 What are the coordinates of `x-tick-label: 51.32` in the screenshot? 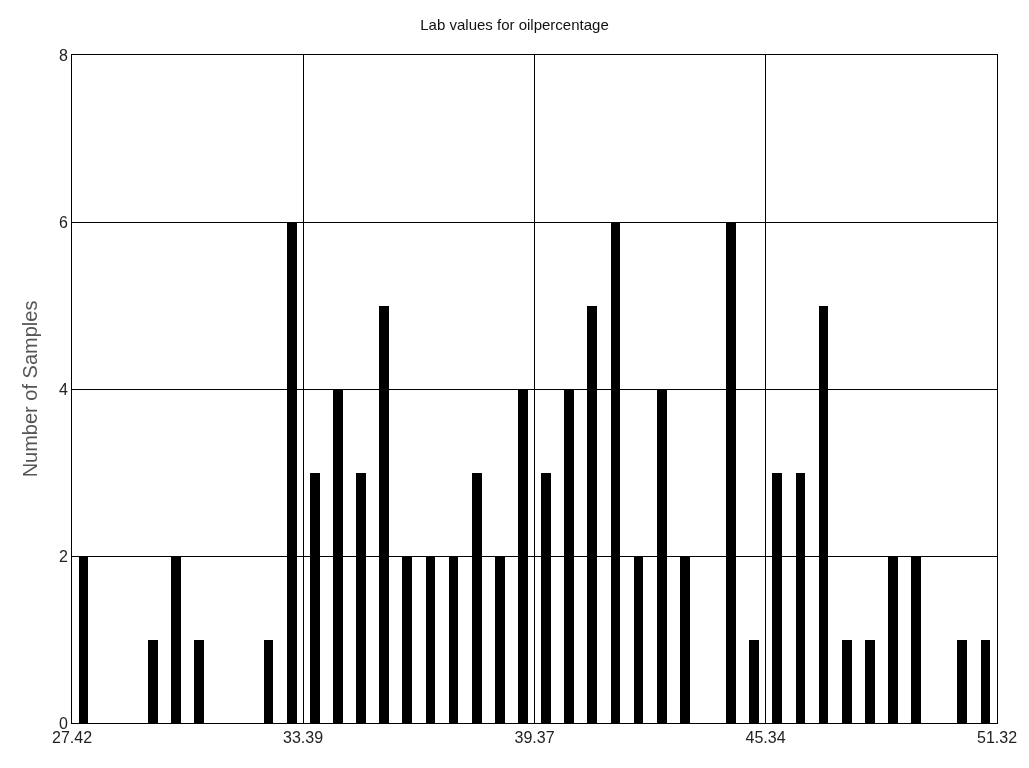 It's located at (997, 738).